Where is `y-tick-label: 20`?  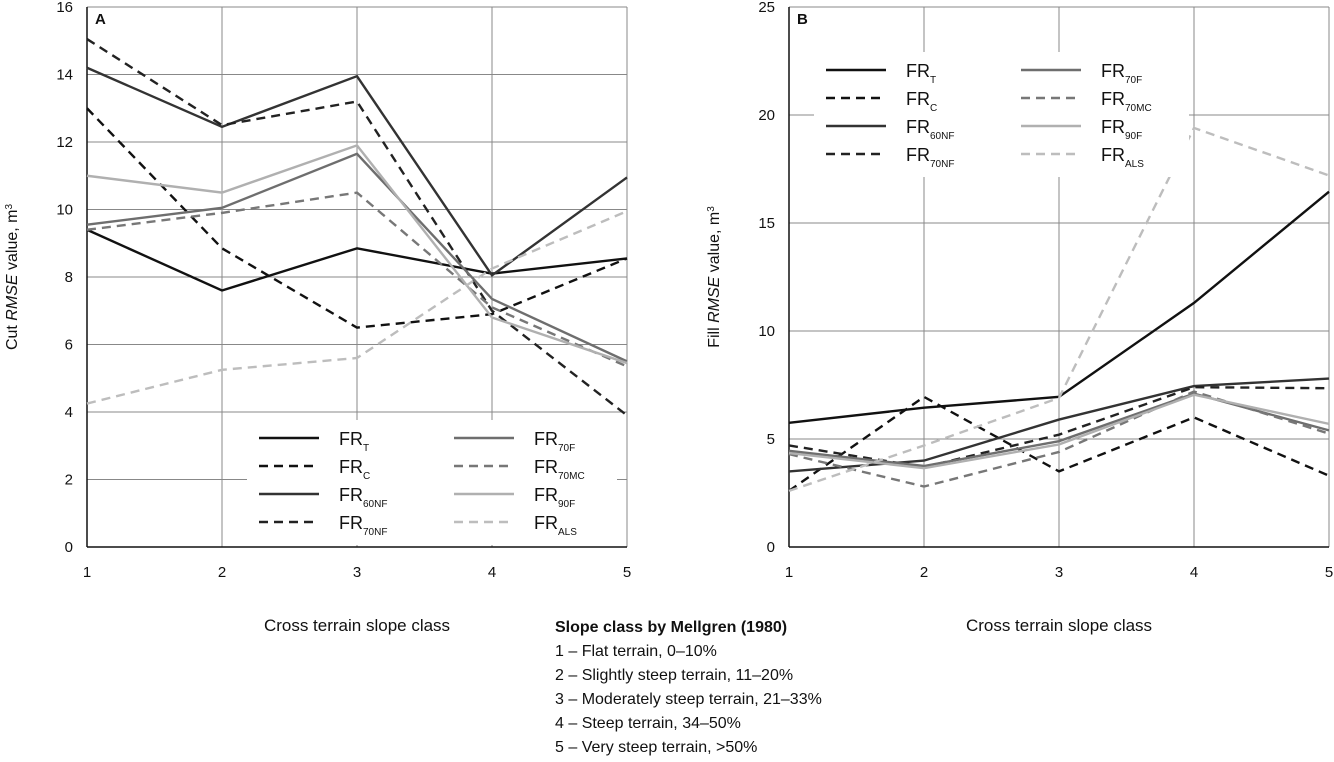
y-tick-label: 20 is located at coordinates (766, 115).